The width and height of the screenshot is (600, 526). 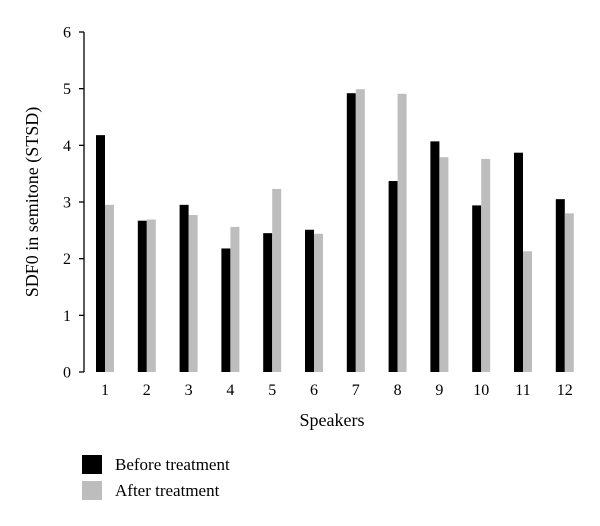 What do you see at coordinates (67, 203) in the screenshot?
I see `y-tick-label: 3` at bounding box center [67, 203].